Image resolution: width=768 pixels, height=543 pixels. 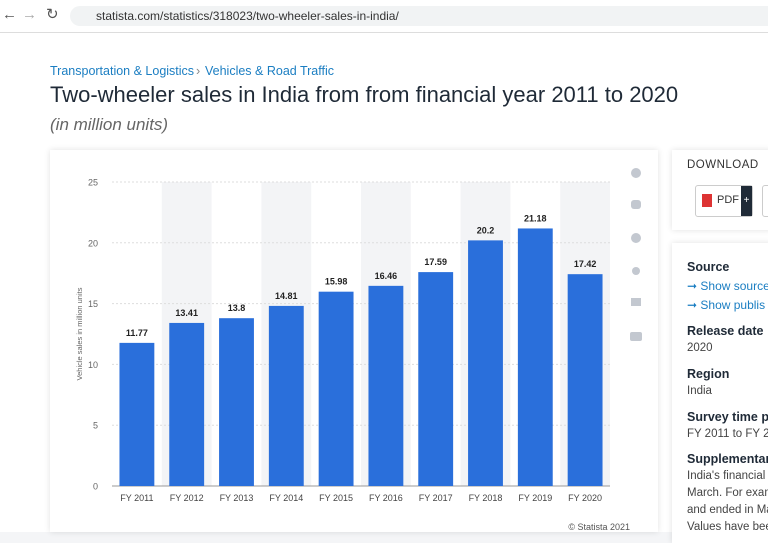 I want to click on value-label: 13.8, so click(x=237, y=308).